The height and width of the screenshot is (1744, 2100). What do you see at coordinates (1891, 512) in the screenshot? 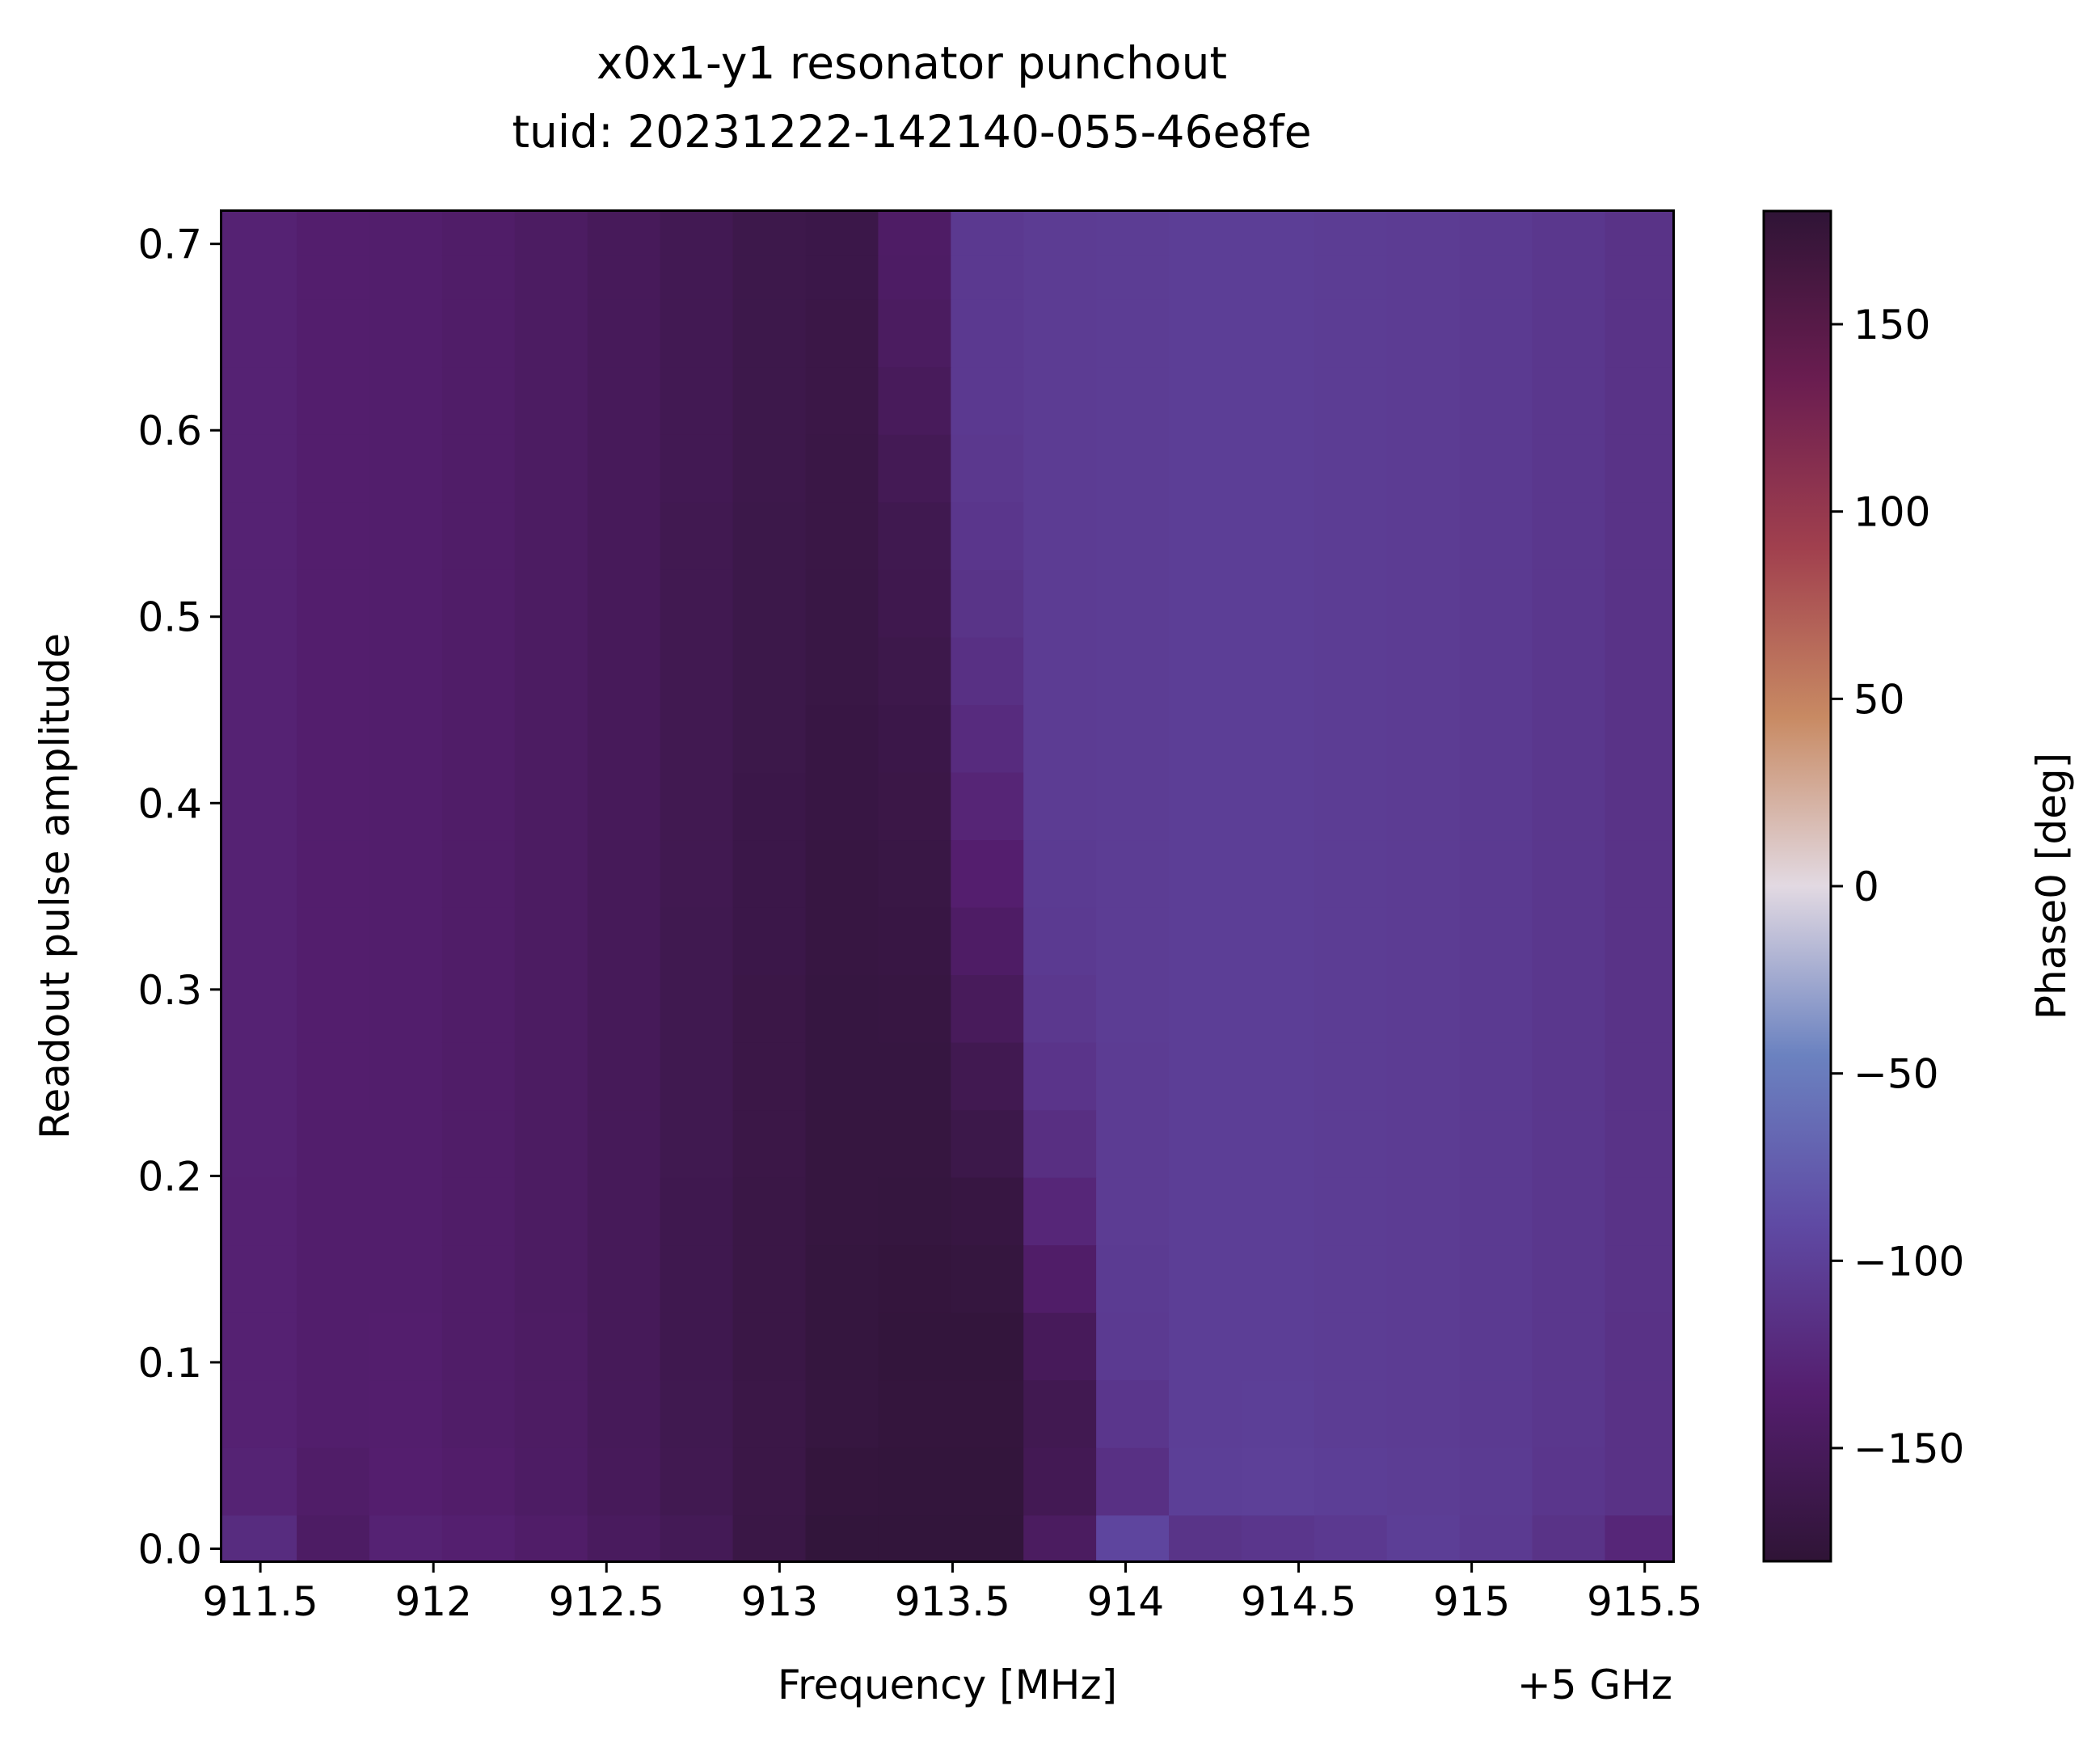
I see `colorbar-tick-label: 100` at bounding box center [1891, 512].